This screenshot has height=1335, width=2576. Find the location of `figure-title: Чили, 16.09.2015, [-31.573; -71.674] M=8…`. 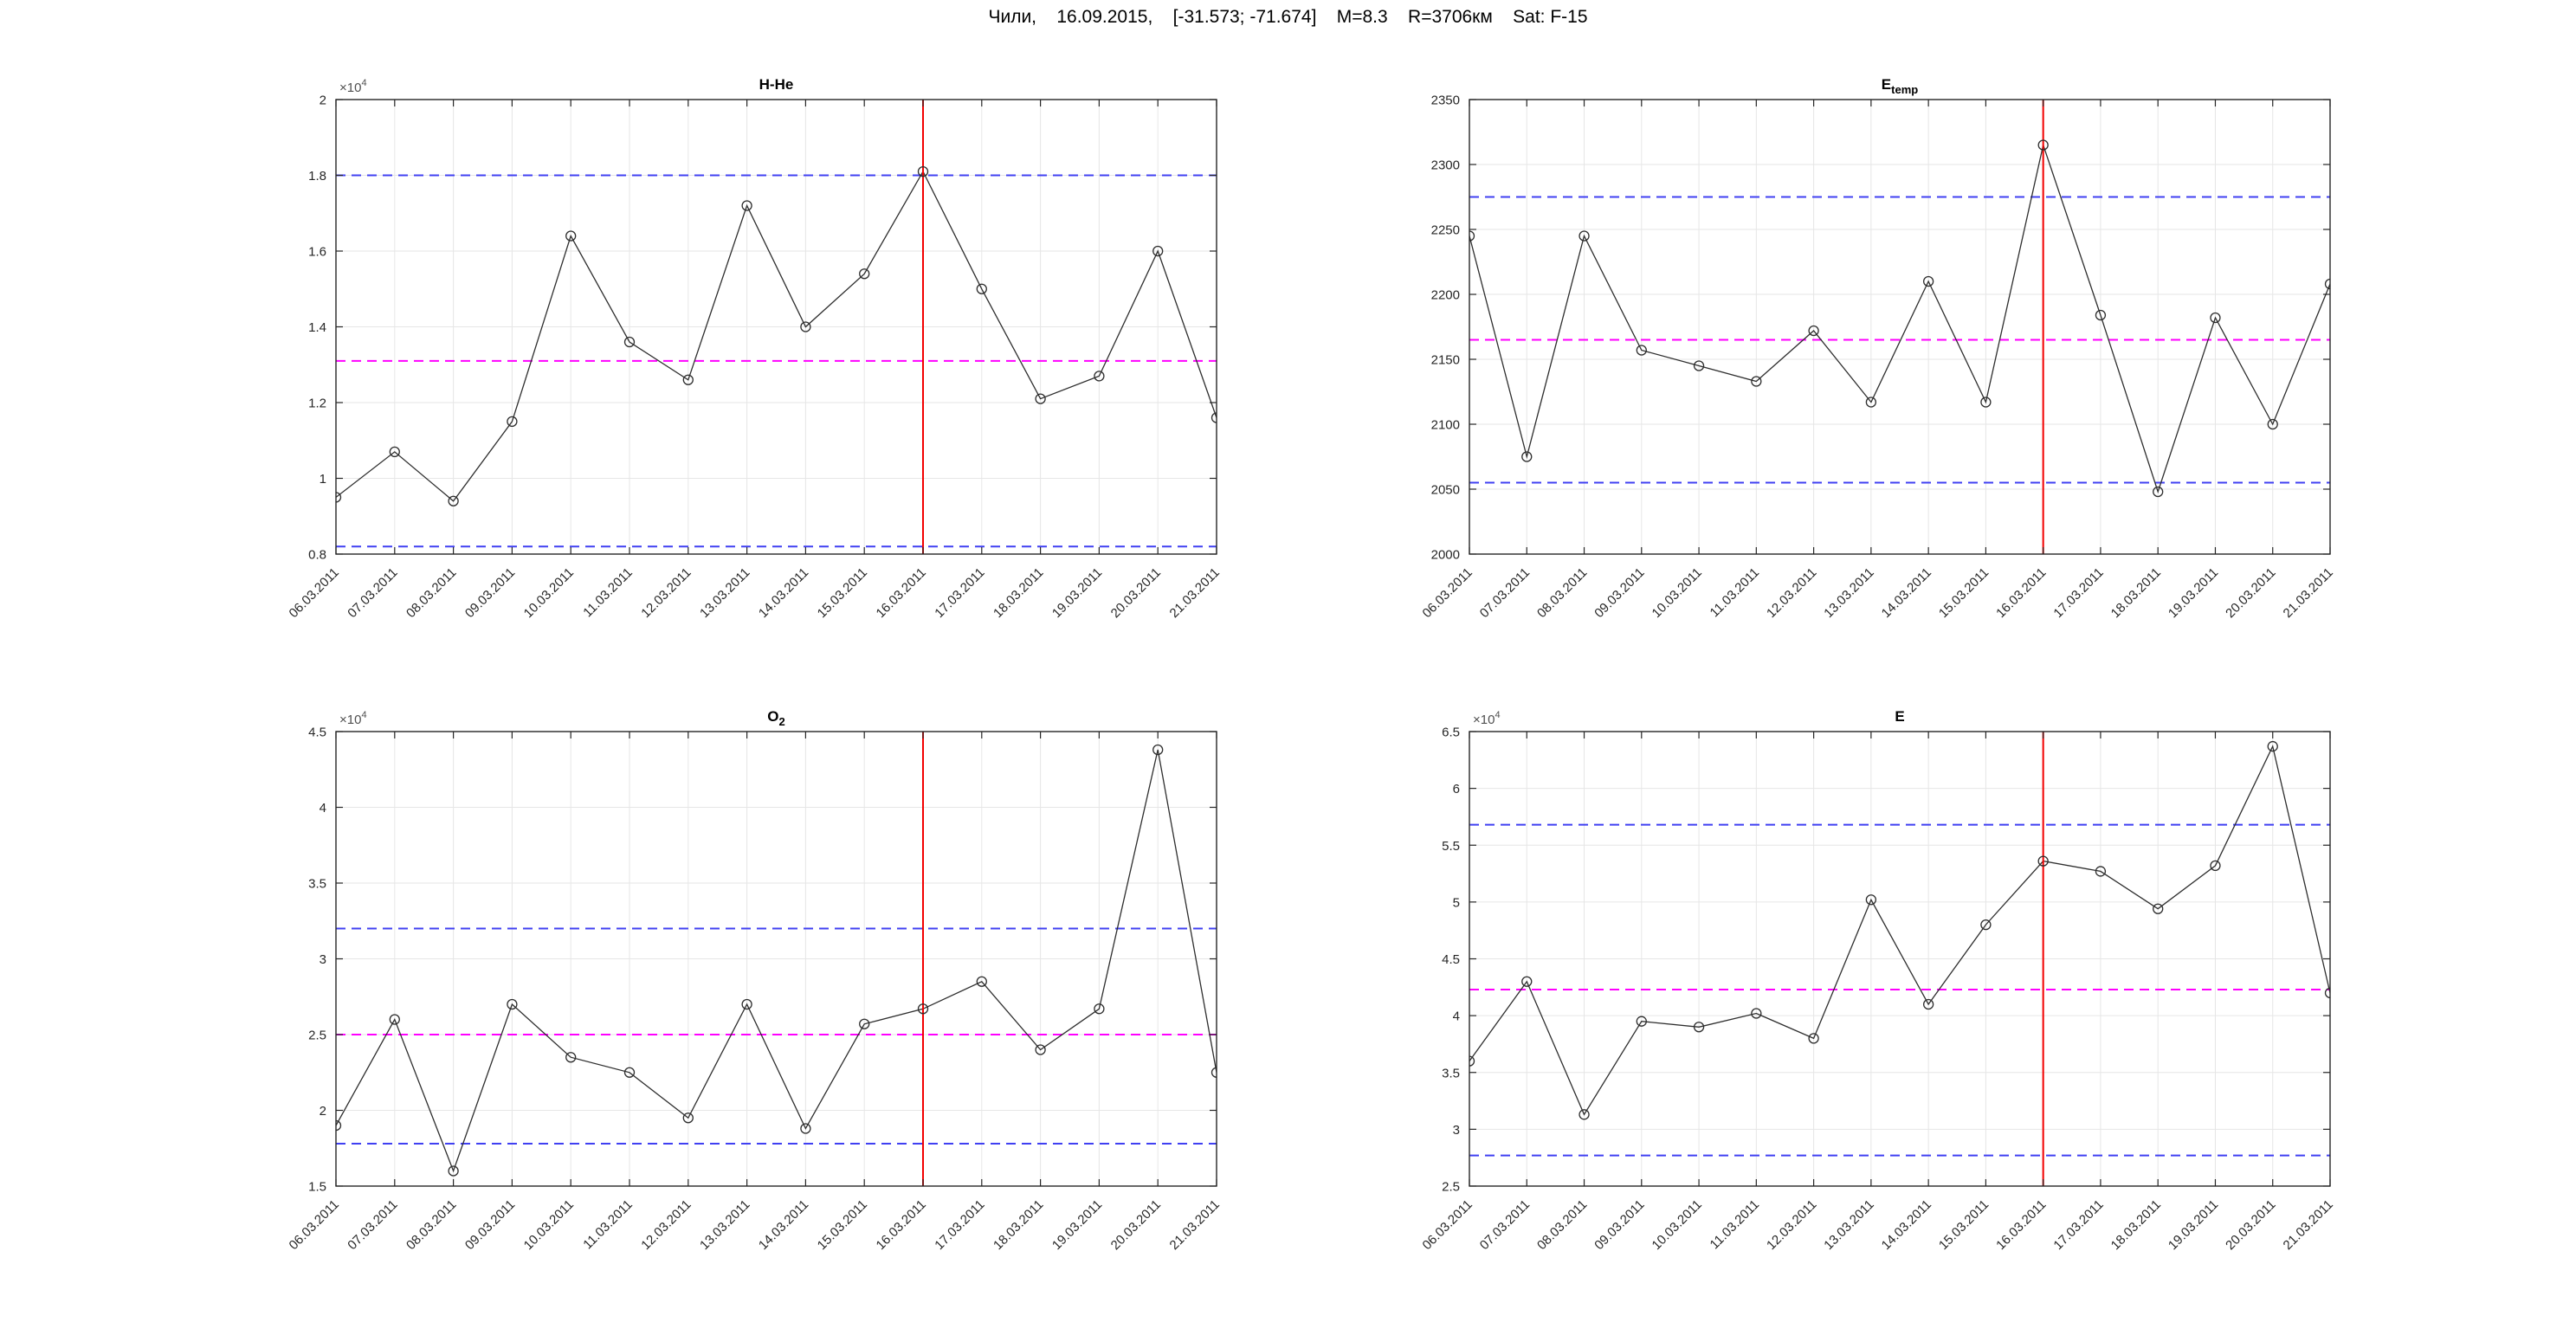

figure-title: Чили, 16.09.2015, [-31.573; -71.674] M=8… is located at coordinates (1288, 17).